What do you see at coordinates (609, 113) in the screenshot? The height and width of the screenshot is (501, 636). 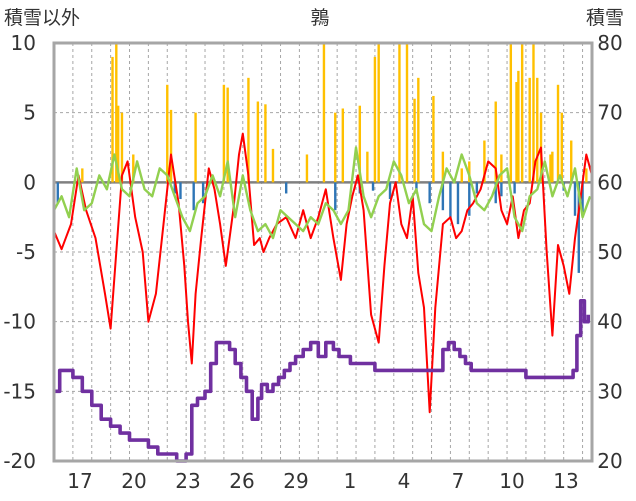 I see `right-tick-label: 70` at bounding box center [609, 113].